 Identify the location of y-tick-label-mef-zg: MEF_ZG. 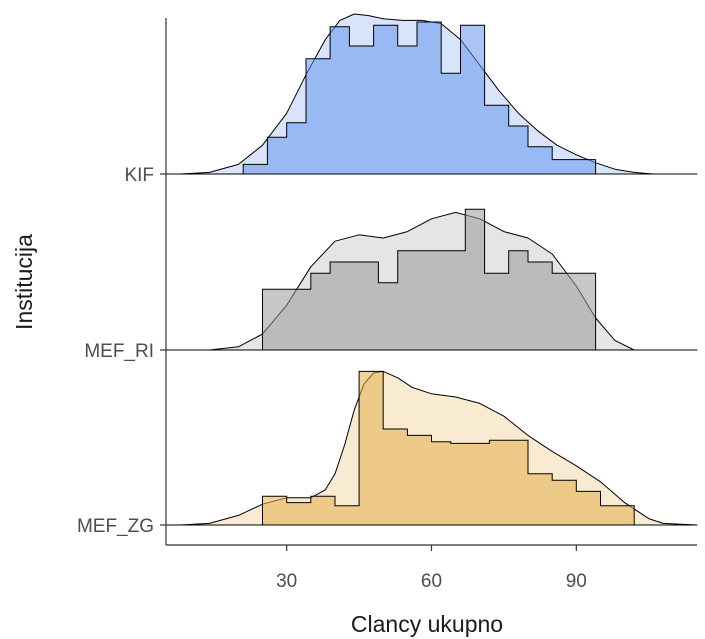
(115, 526).